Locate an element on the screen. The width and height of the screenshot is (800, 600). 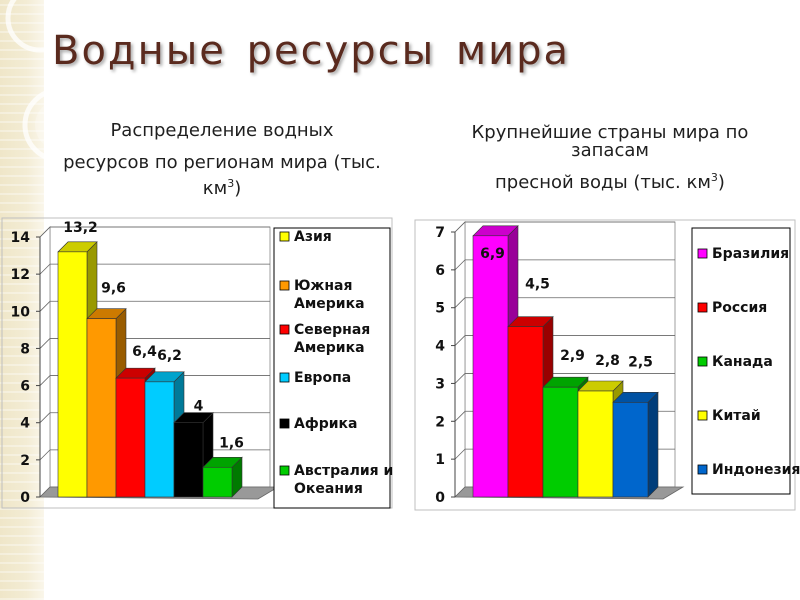
left-subtitle-line-1: Распределение водных is located at coordinates (222, 130).